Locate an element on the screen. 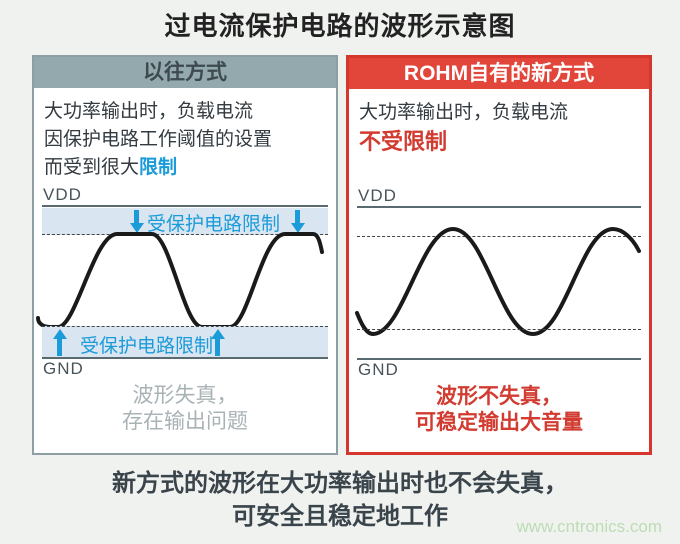  panel-conventional-description: 大功率输出时，负载电流 因保护电路工作阈值的设置 而受到很大限制 is located at coordinates (158, 140).